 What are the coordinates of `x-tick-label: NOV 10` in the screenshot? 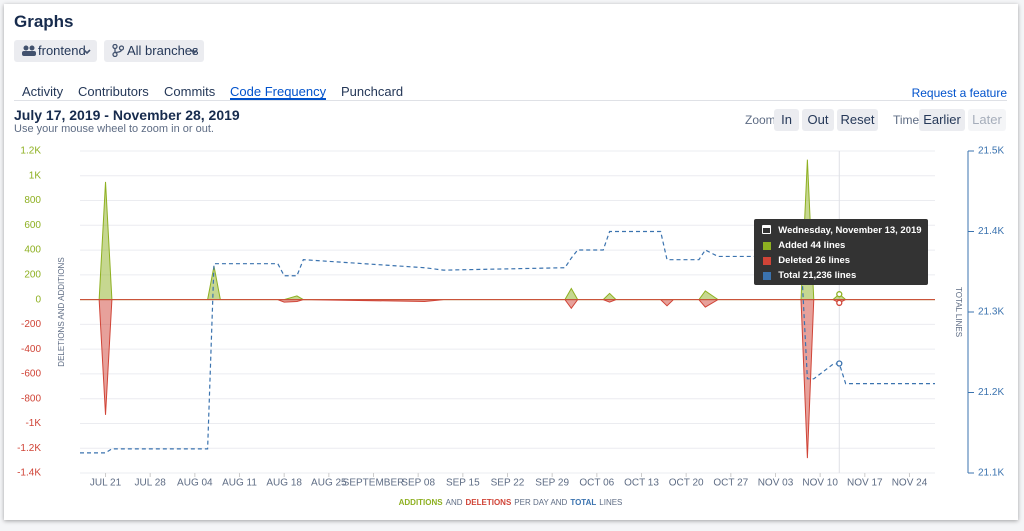 It's located at (820, 483).